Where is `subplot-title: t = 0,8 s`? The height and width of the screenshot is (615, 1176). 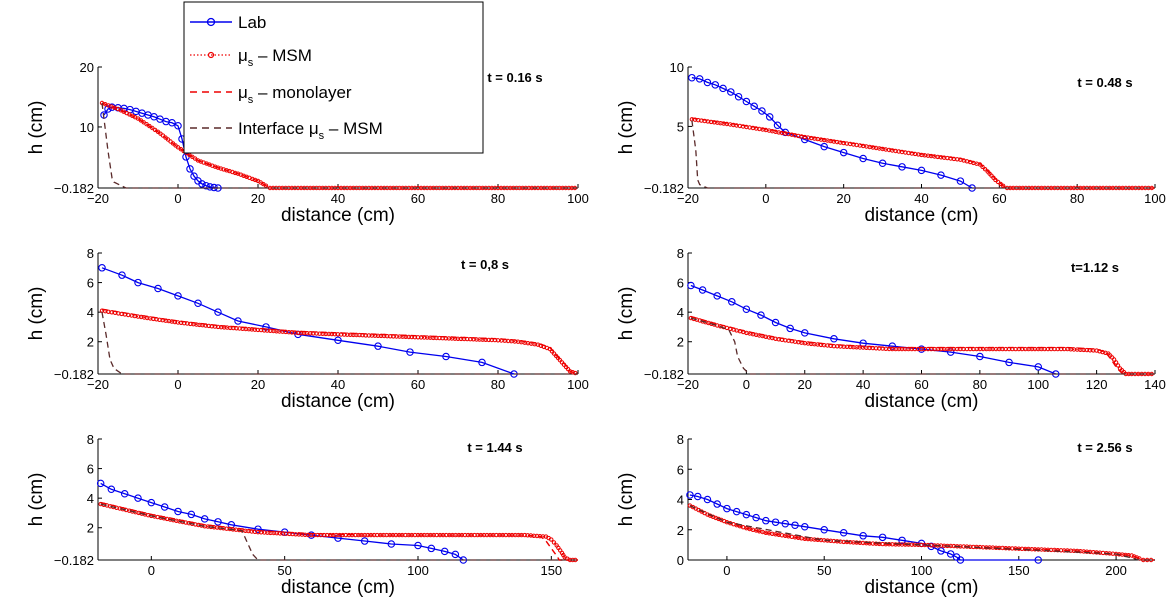
subplot-title: t = 0,8 s is located at coordinates (485, 264).